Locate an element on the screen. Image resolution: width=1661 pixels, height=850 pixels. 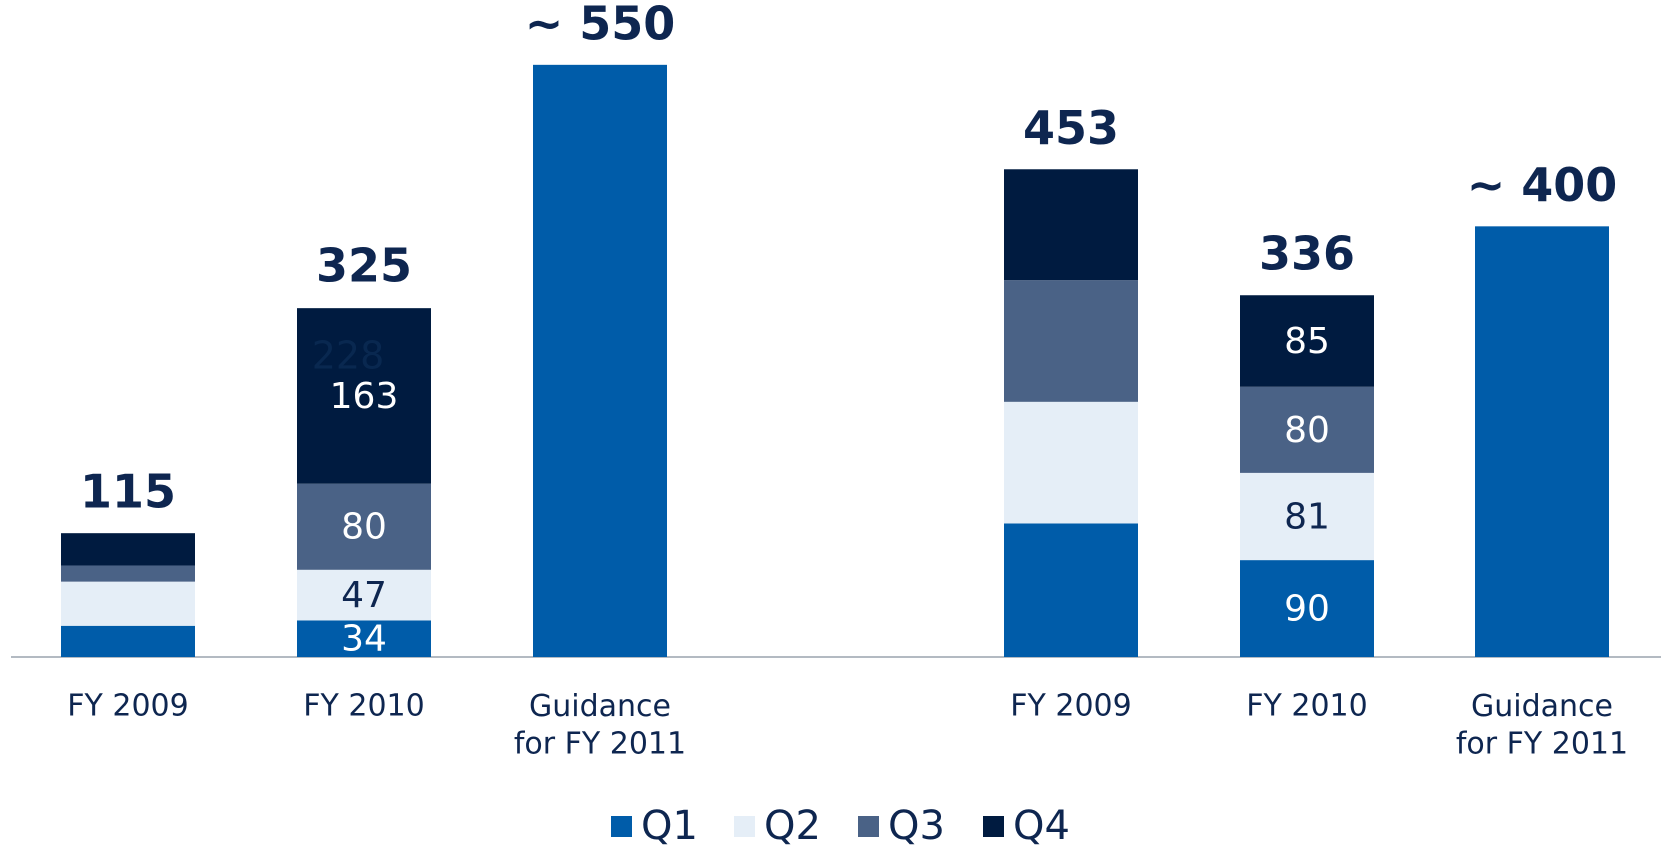
data-label: 81 is located at coordinates (1307, 516).